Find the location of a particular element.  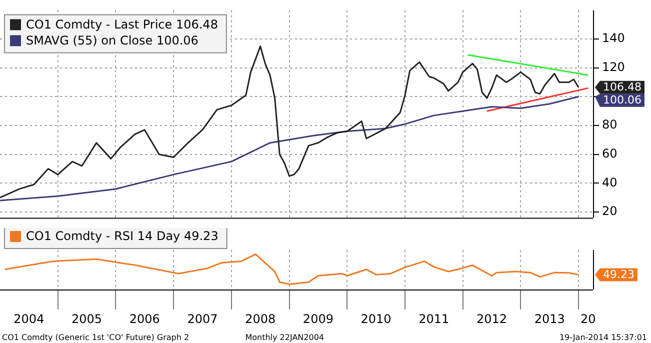

x-tick-label: 2007 is located at coordinates (202, 319).